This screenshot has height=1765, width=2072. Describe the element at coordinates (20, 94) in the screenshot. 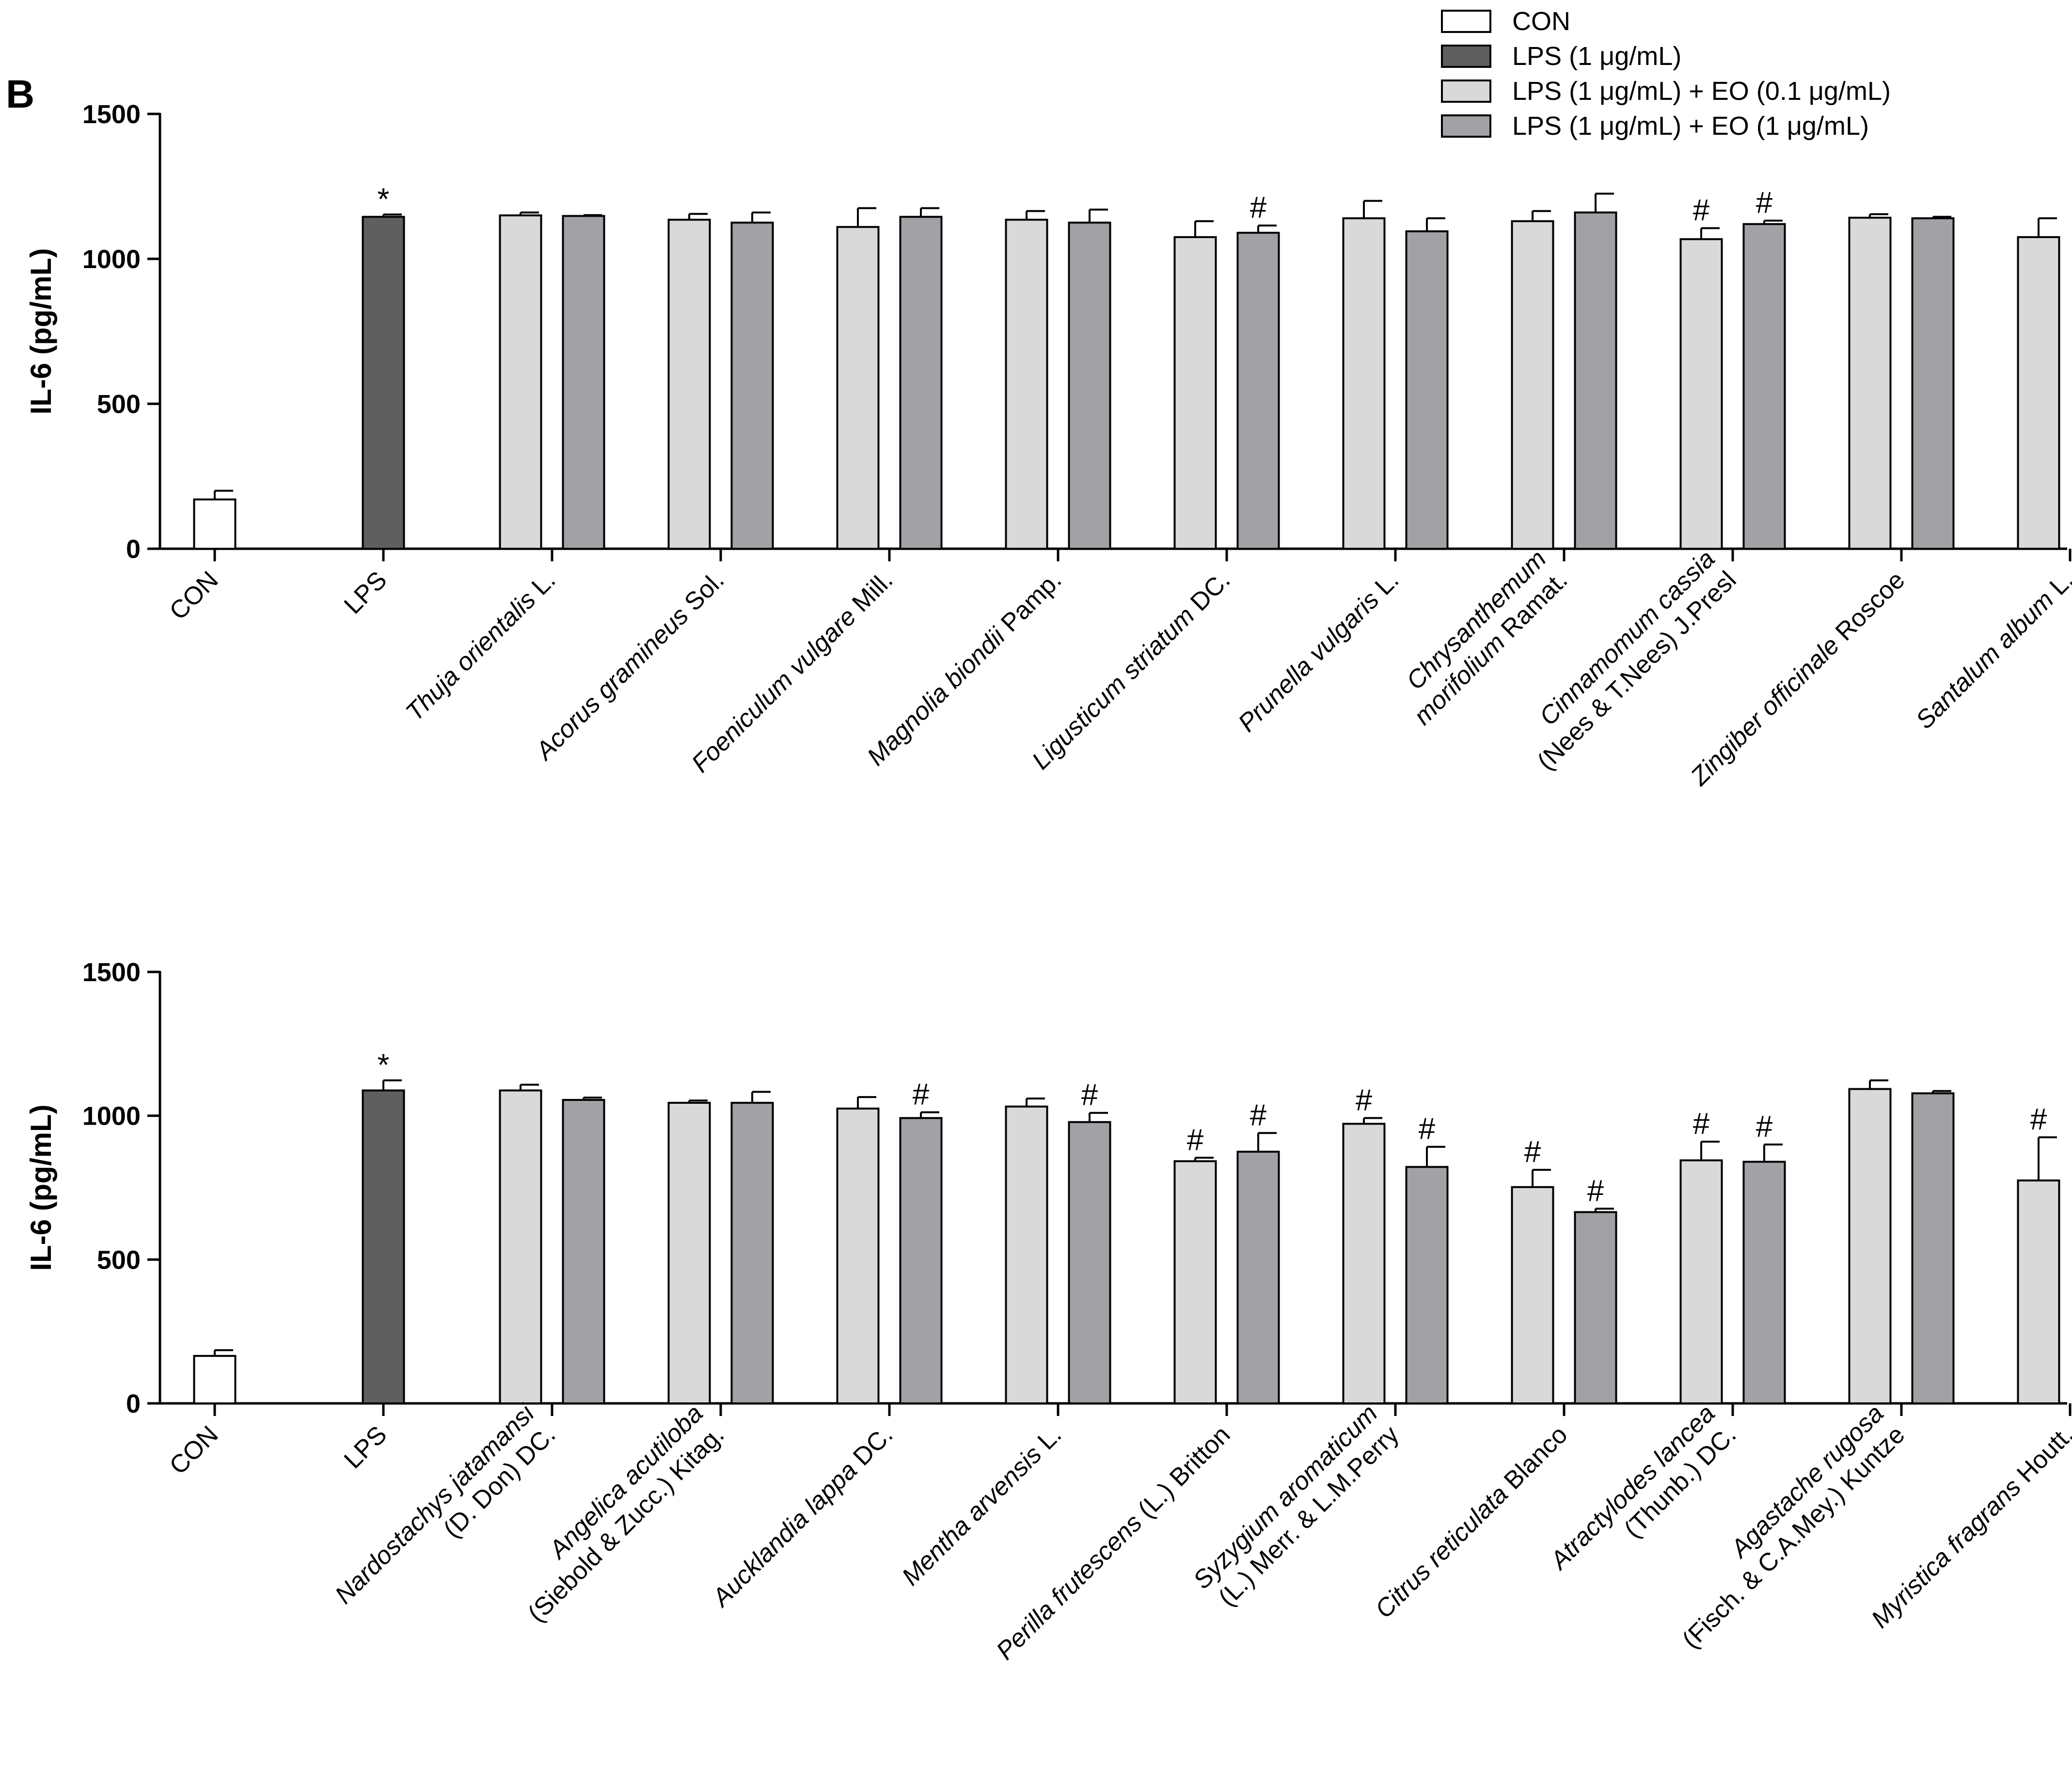

I see `panel-letter: B` at that location.